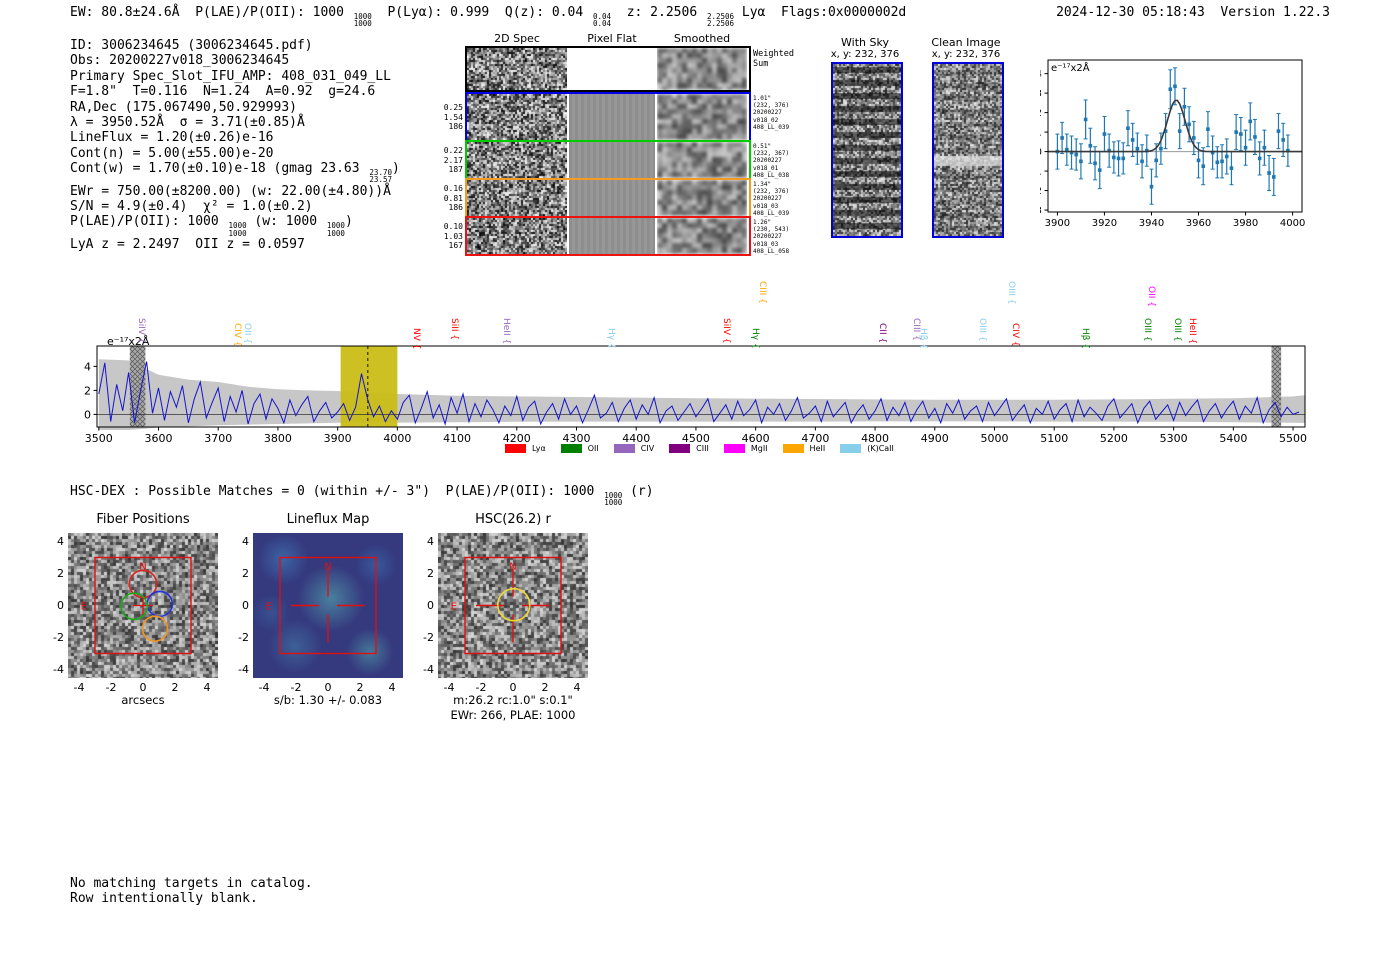 The image size is (1400, 953). Describe the element at coordinates (636, 438) in the screenshot. I see `svg-text: 4400` at that location.